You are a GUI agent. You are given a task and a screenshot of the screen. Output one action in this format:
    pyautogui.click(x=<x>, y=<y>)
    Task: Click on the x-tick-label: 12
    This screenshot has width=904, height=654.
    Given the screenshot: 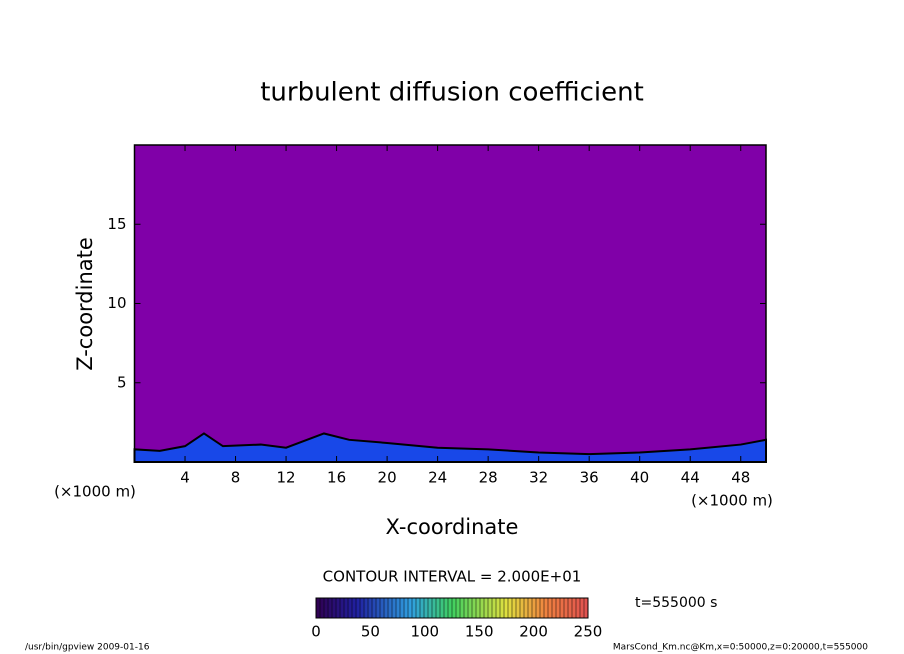 What is the action you would take?
    pyautogui.click(x=286, y=478)
    